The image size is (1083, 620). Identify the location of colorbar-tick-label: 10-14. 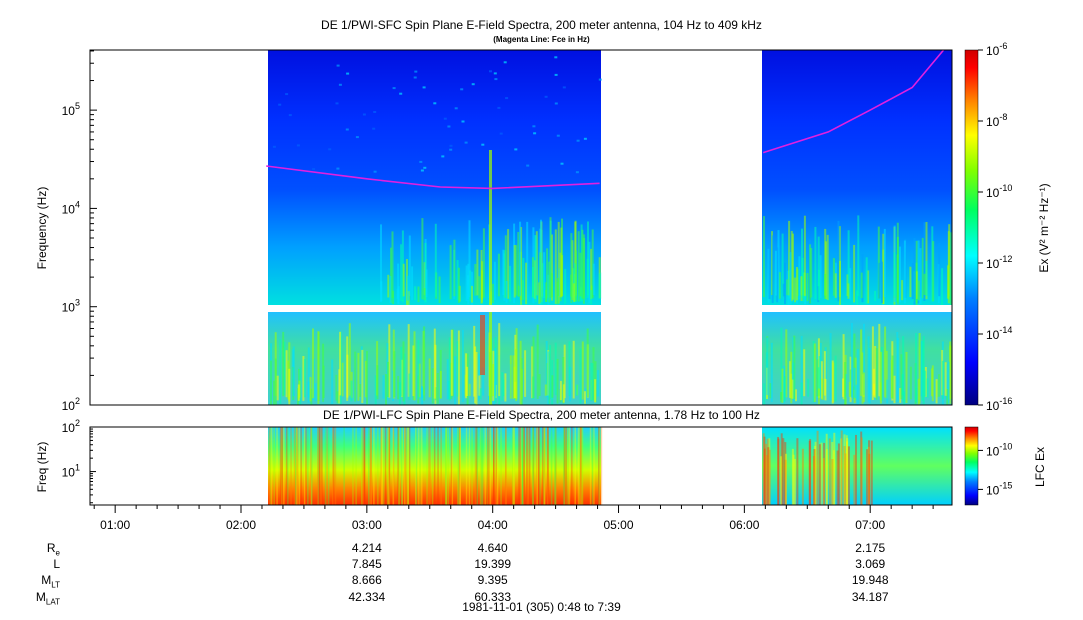
(999, 333).